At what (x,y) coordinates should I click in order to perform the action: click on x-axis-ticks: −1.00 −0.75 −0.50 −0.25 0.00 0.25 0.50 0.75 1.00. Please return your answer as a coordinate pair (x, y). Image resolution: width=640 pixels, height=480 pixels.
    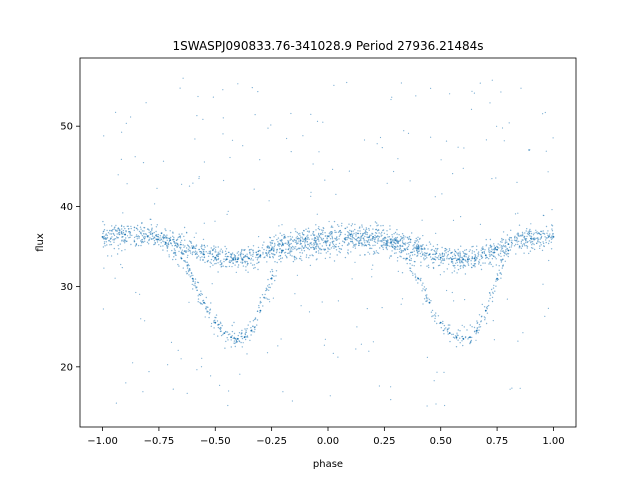
    Looking at the image, I should click on (326, 437).